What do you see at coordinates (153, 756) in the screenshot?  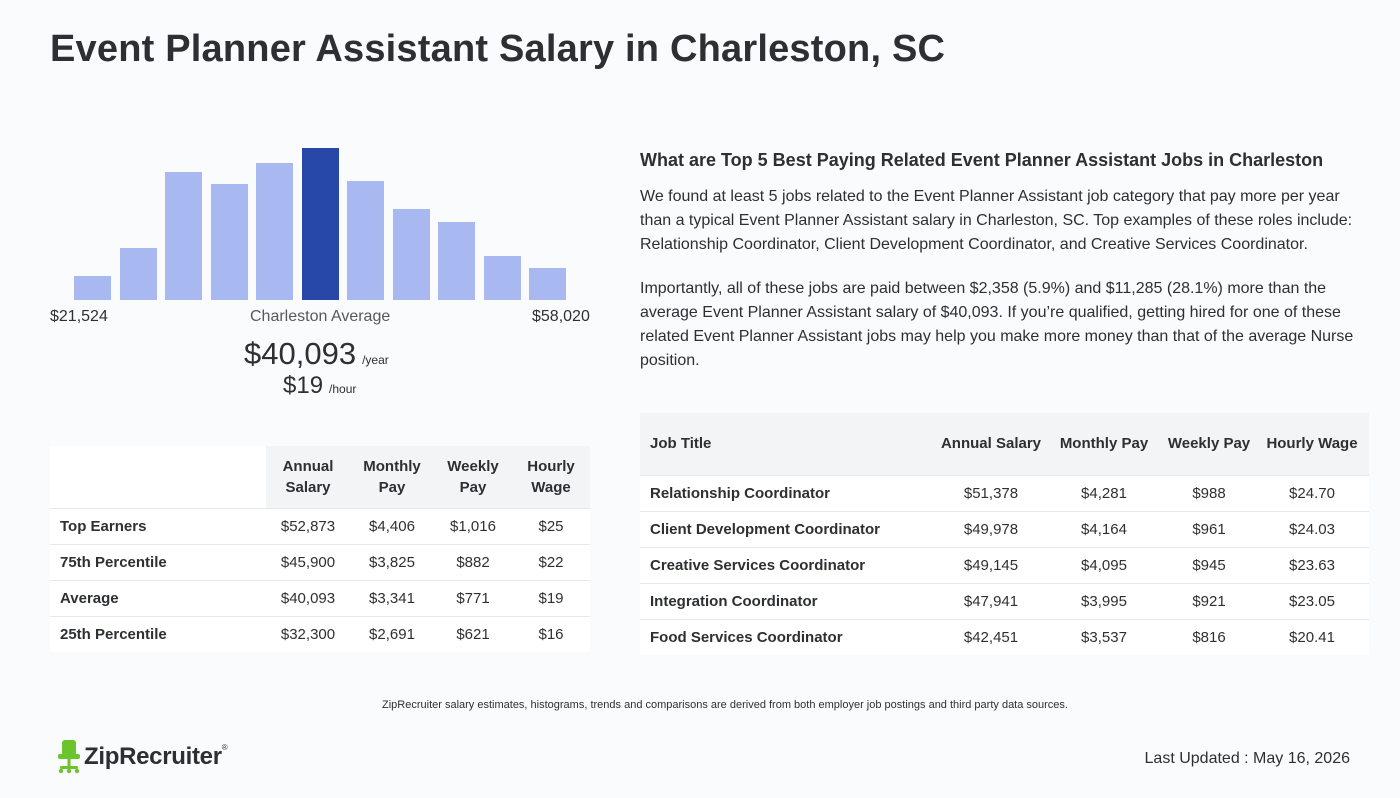 I see `logo-wordmark: ZipRecruiter` at bounding box center [153, 756].